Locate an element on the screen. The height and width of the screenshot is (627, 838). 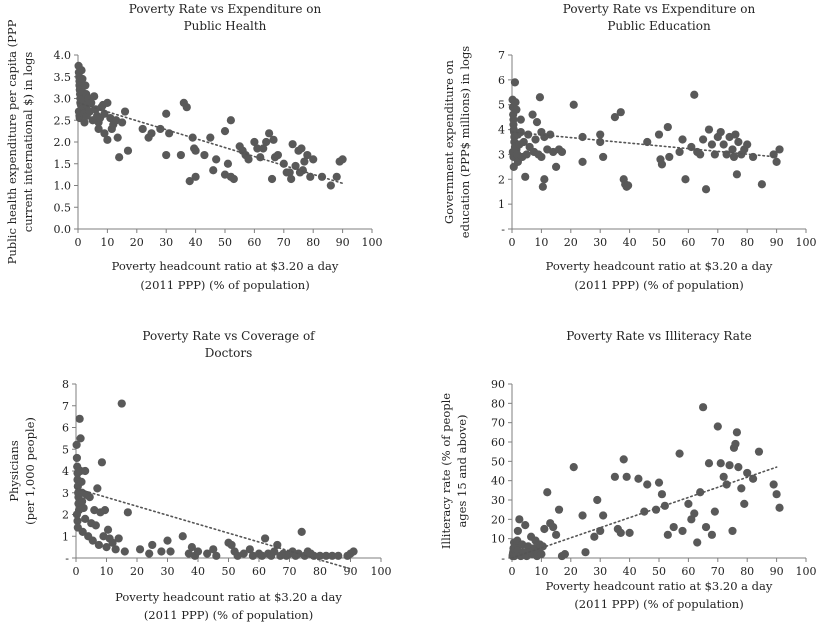
y-tick-label: 2 is located at coordinates (65, 515).